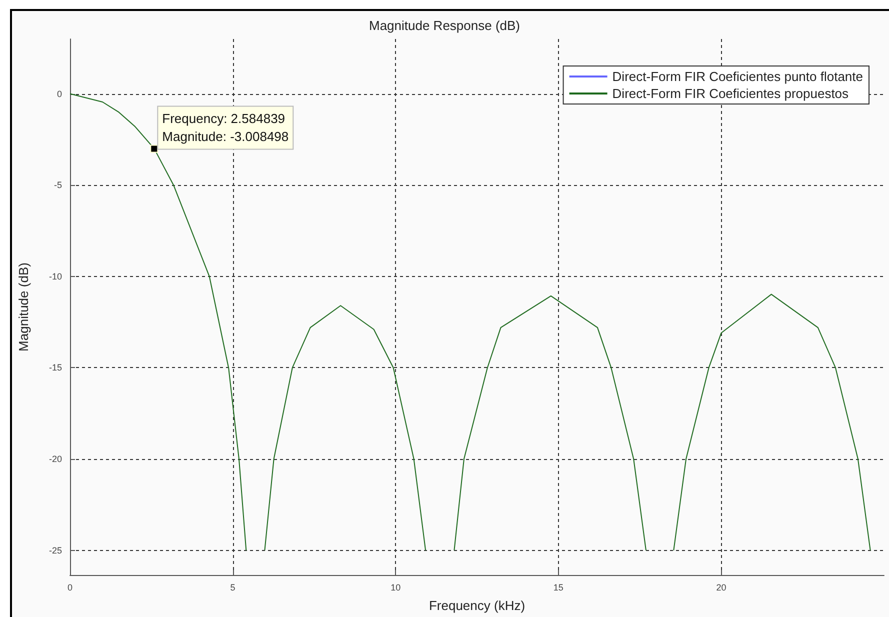  Describe the element at coordinates (23, 307) in the screenshot. I see `y-axis-title: Magnitude (dB)` at that location.